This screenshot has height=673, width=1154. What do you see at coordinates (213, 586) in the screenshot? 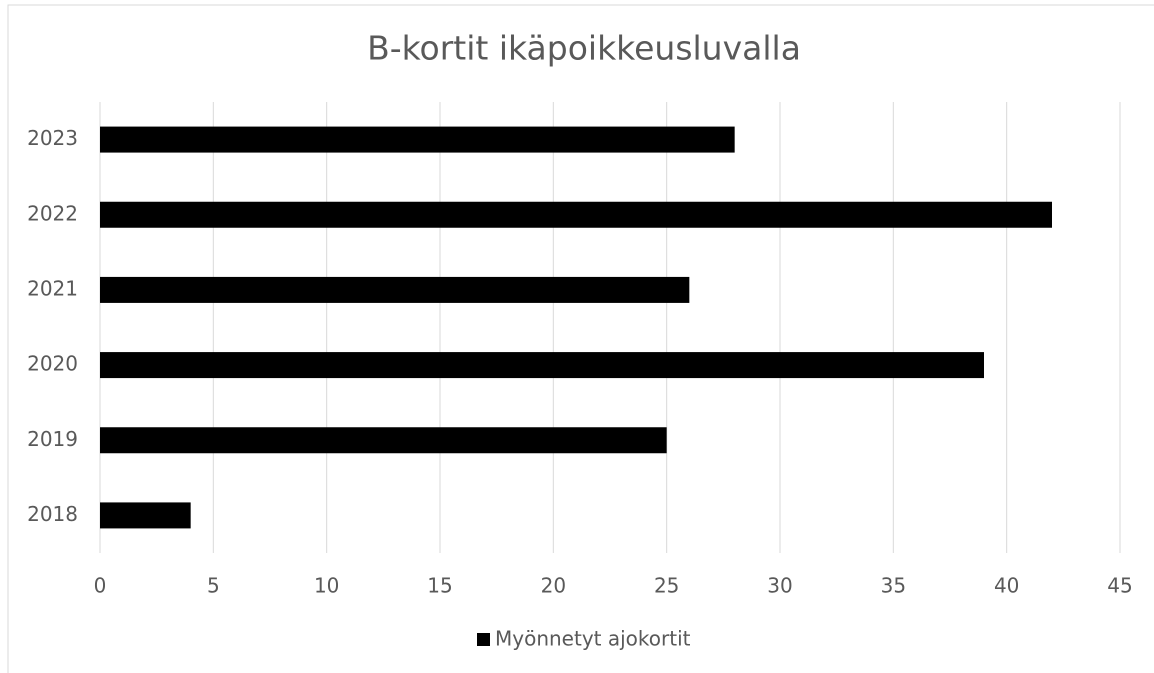
I see `x-tick-label: 5` at bounding box center [213, 586].